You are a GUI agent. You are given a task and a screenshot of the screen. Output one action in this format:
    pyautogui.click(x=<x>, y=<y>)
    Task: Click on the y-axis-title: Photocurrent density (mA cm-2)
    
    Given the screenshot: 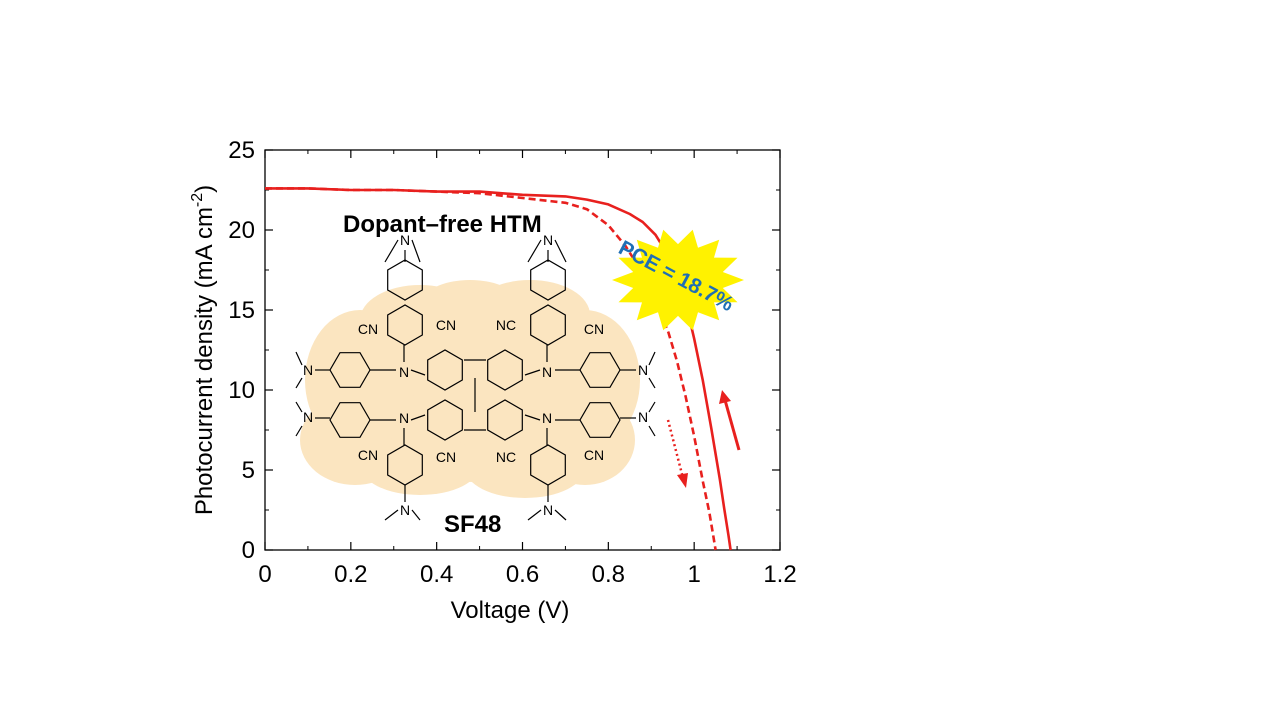 What is the action you would take?
    pyautogui.click(x=203, y=350)
    